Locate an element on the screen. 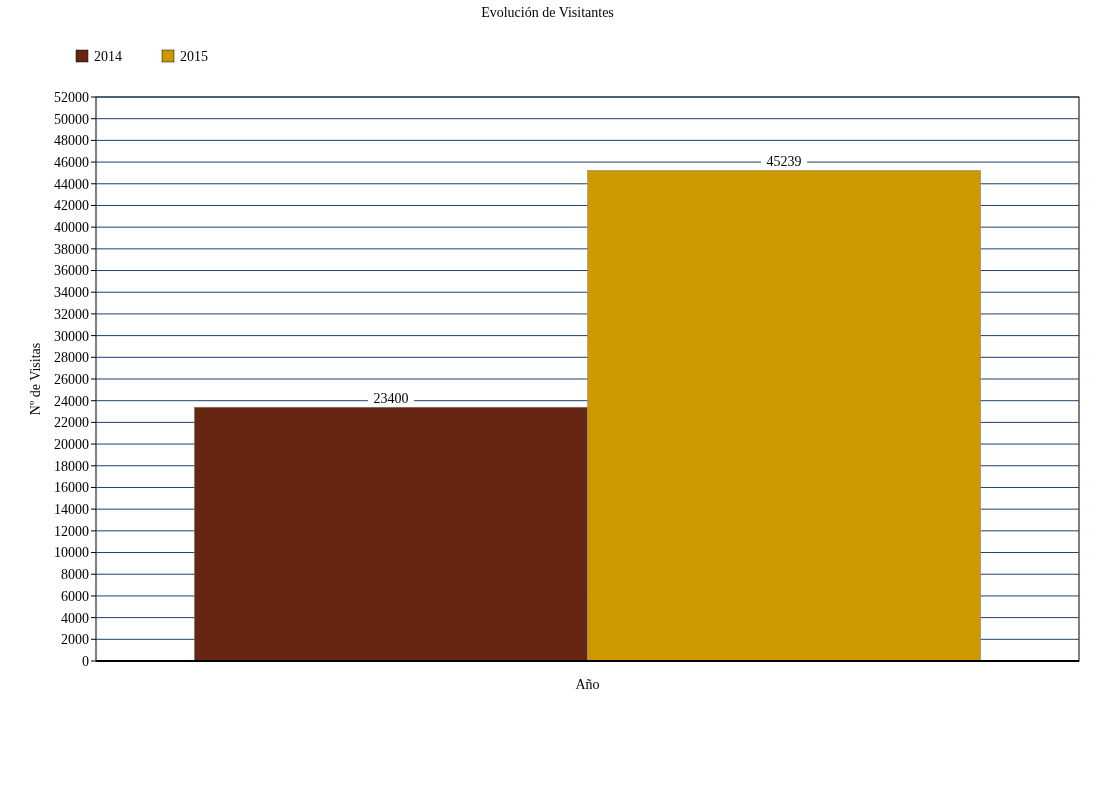 This screenshot has width=1095, height=805. y-tick-label: 14000 is located at coordinates (71, 510).